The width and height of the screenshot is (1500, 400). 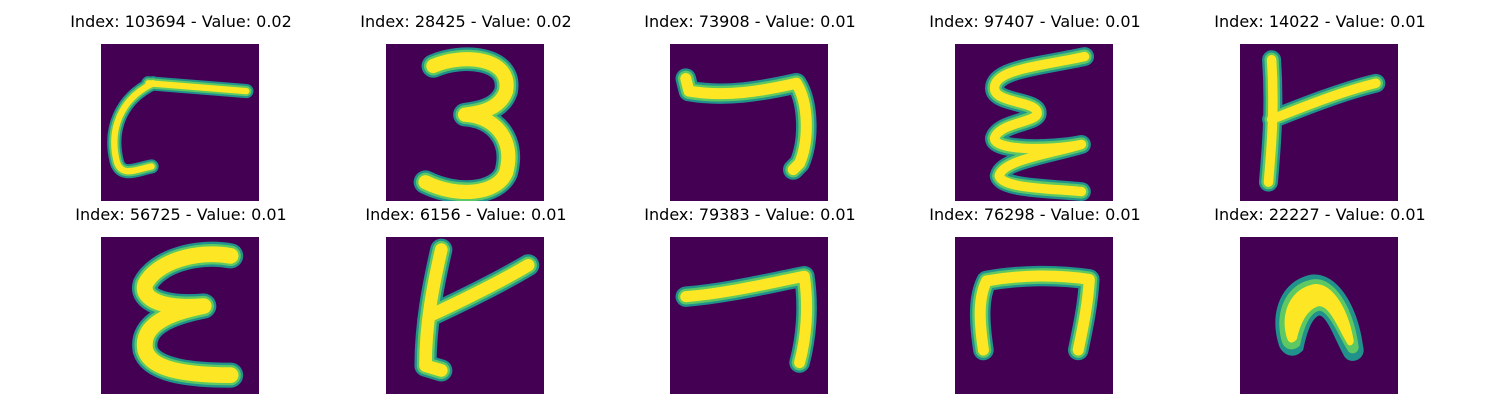 I want to click on panel-title: Index: 28425 - Value: 0.02, so click(x=466, y=21).